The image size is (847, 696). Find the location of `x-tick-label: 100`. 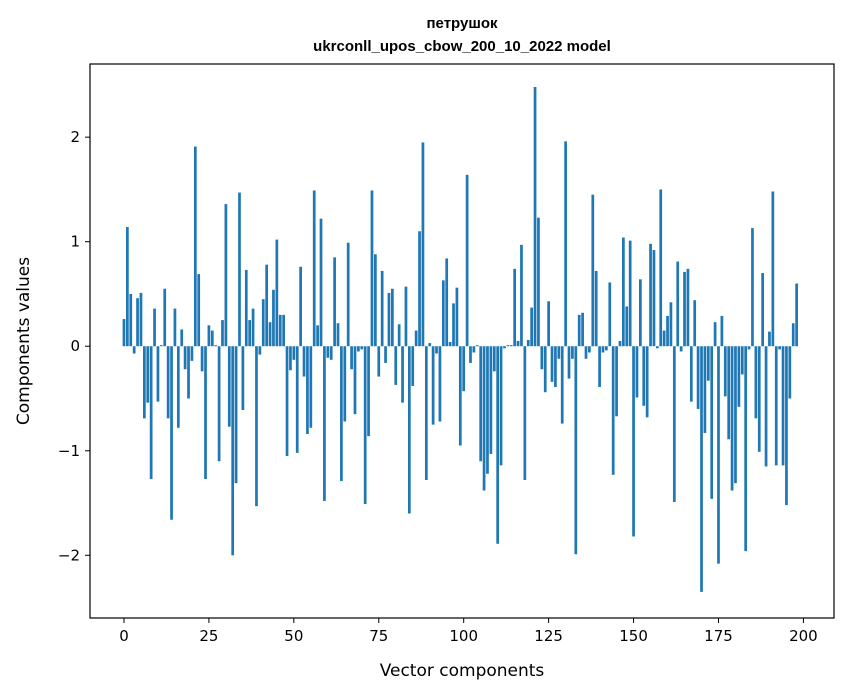

x-tick-label: 100 is located at coordinates (463, 636).